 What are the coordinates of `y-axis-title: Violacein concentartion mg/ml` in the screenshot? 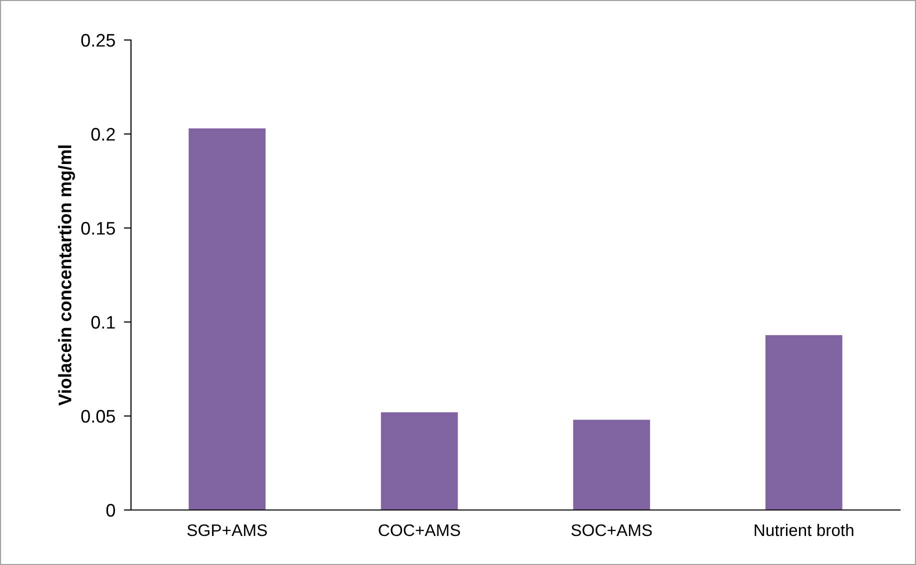 It's located at (67, 276).